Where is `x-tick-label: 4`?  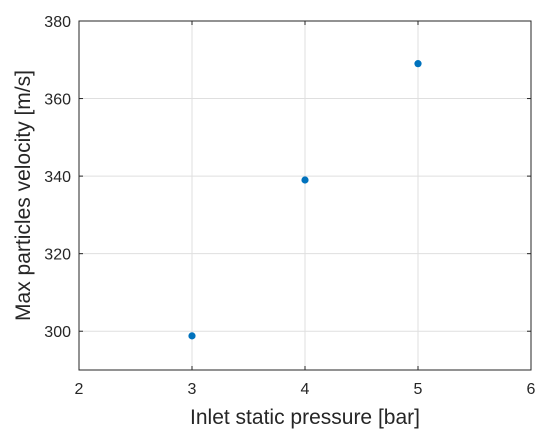 x-tick-label: 4 is located at coordinates (305, 389).